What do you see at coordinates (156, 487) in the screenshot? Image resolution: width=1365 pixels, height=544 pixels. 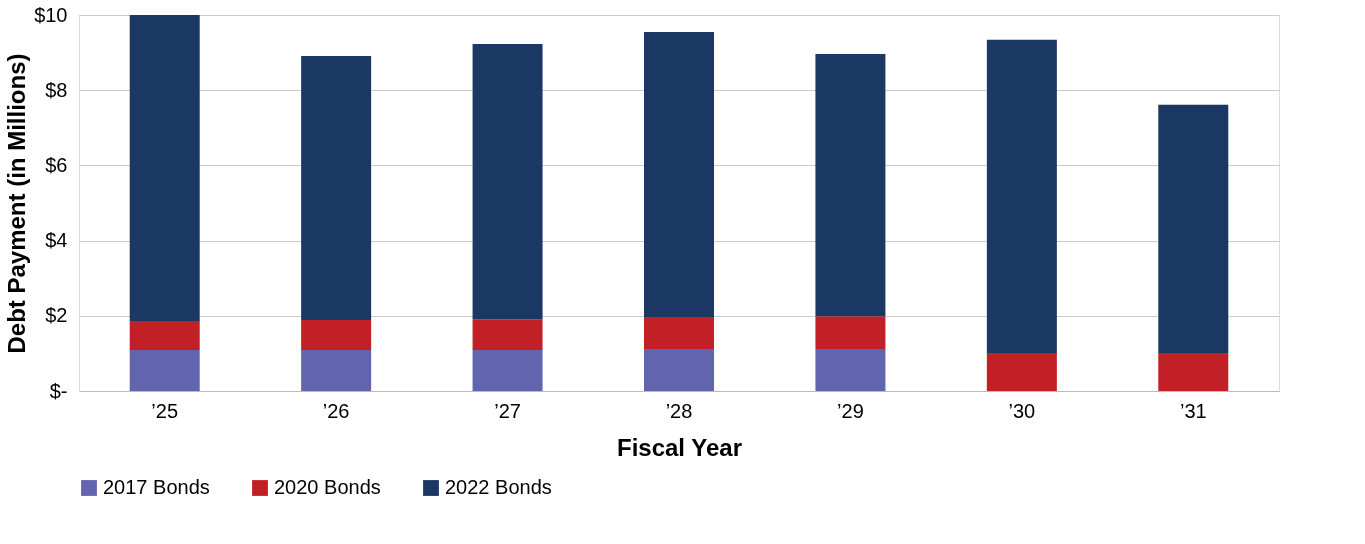 I see `legend-label: 2017 Bonds` at bounding box center [156, 487].